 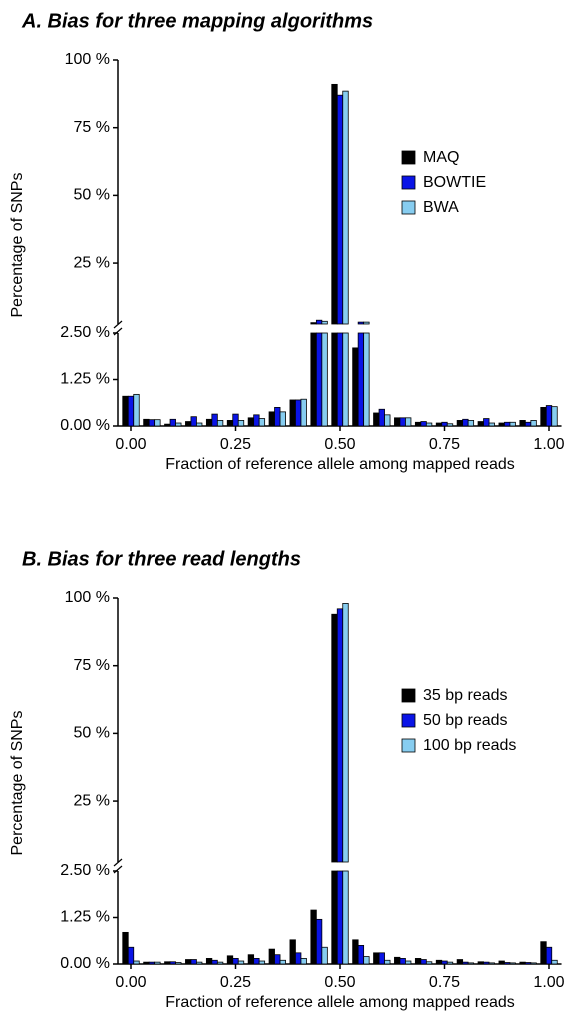 I want to click on legend-label: MAQ, so click(x=441, y=157).